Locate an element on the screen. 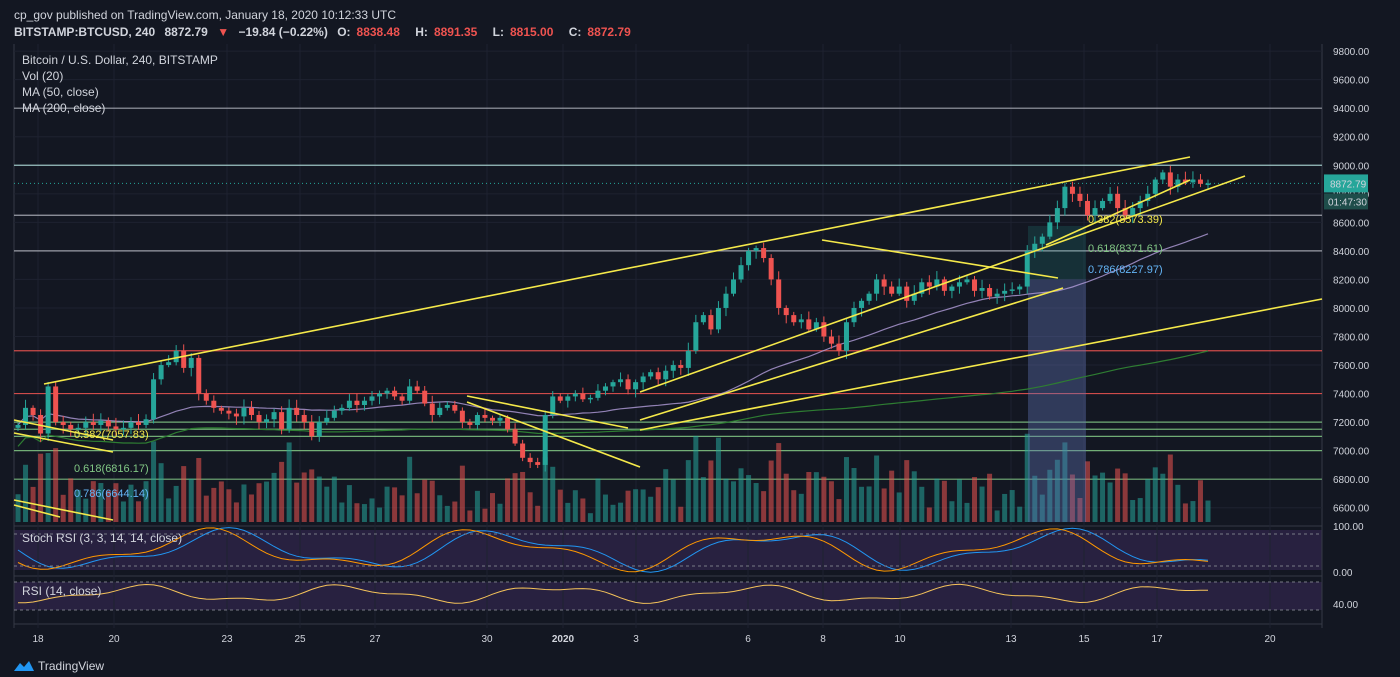 This screenshot has height=677, width=1400. stoch-tick-label: 100.00 is located at coordinates (1348, 527).